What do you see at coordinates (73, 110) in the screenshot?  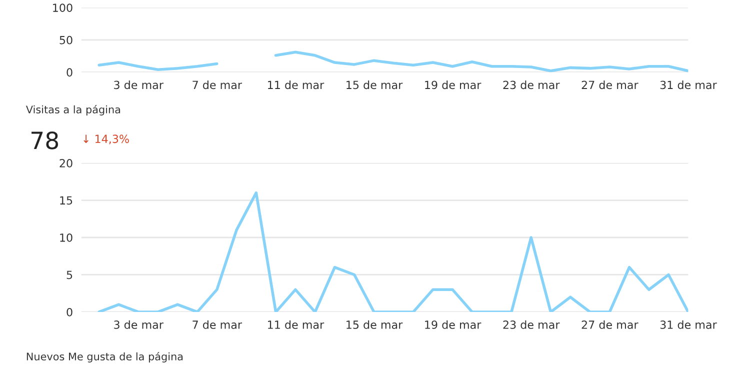 I see `chart-title: Visitas a la página` at bounding box center [73, 110].